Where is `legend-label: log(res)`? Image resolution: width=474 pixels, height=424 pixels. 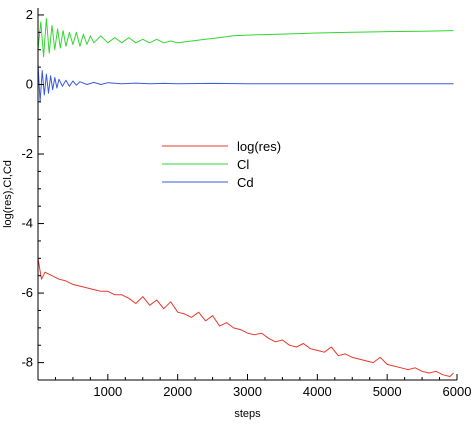 legend-label: log(res) is located at coordinates (259, 146).